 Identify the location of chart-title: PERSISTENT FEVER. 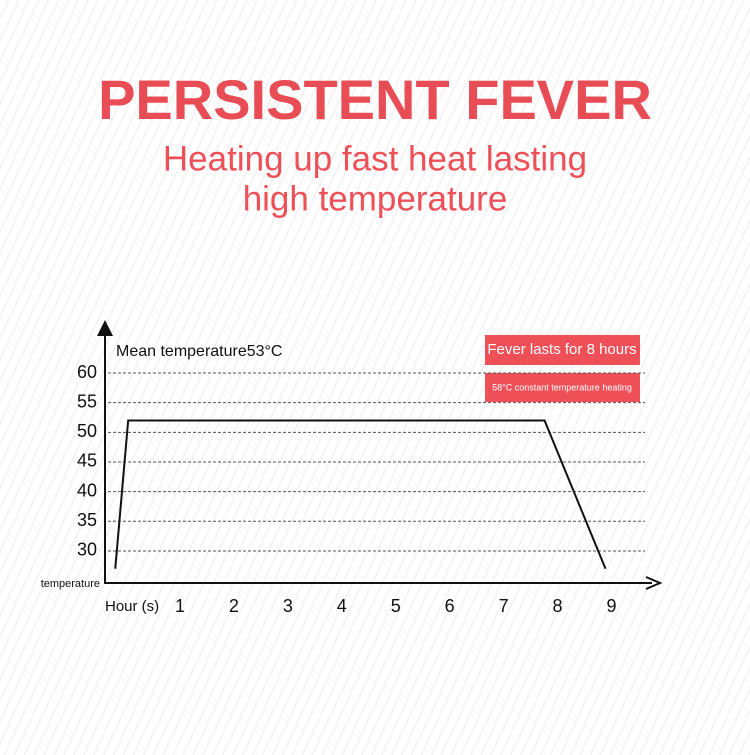
(375, 99).